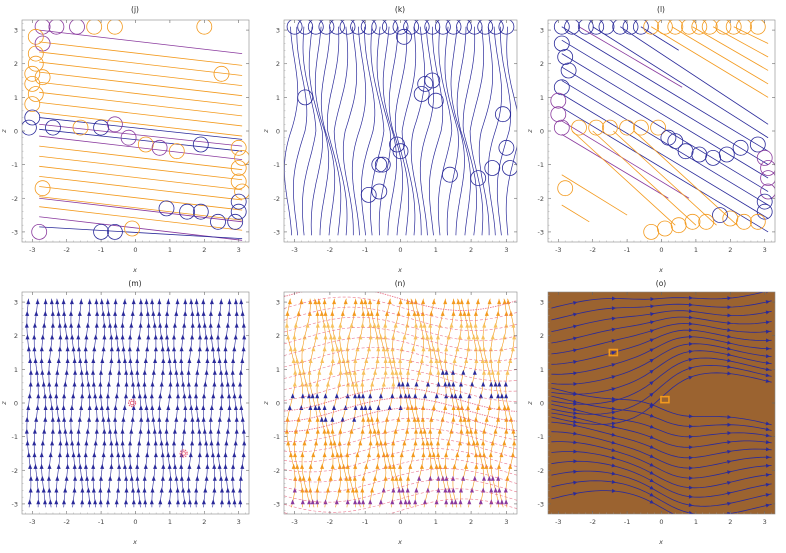 This screenshot has height=553, width=786. Describe the element at coordinates (661, 9) in the screenshot. I see `panel-title: (l)` at that location.